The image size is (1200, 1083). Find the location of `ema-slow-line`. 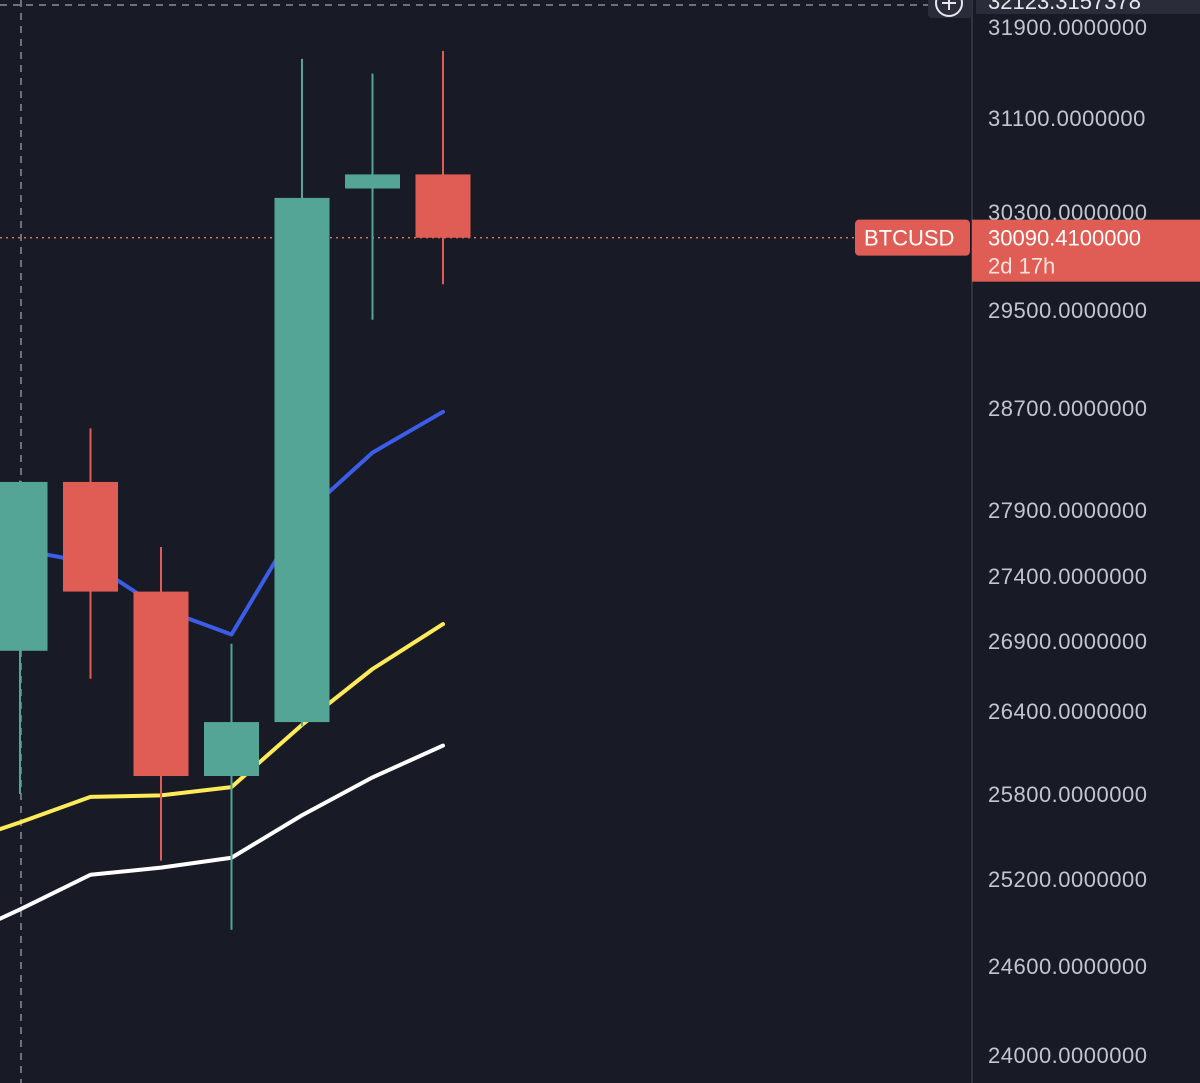

ema-slow-line is located at coordinates (222, 832).